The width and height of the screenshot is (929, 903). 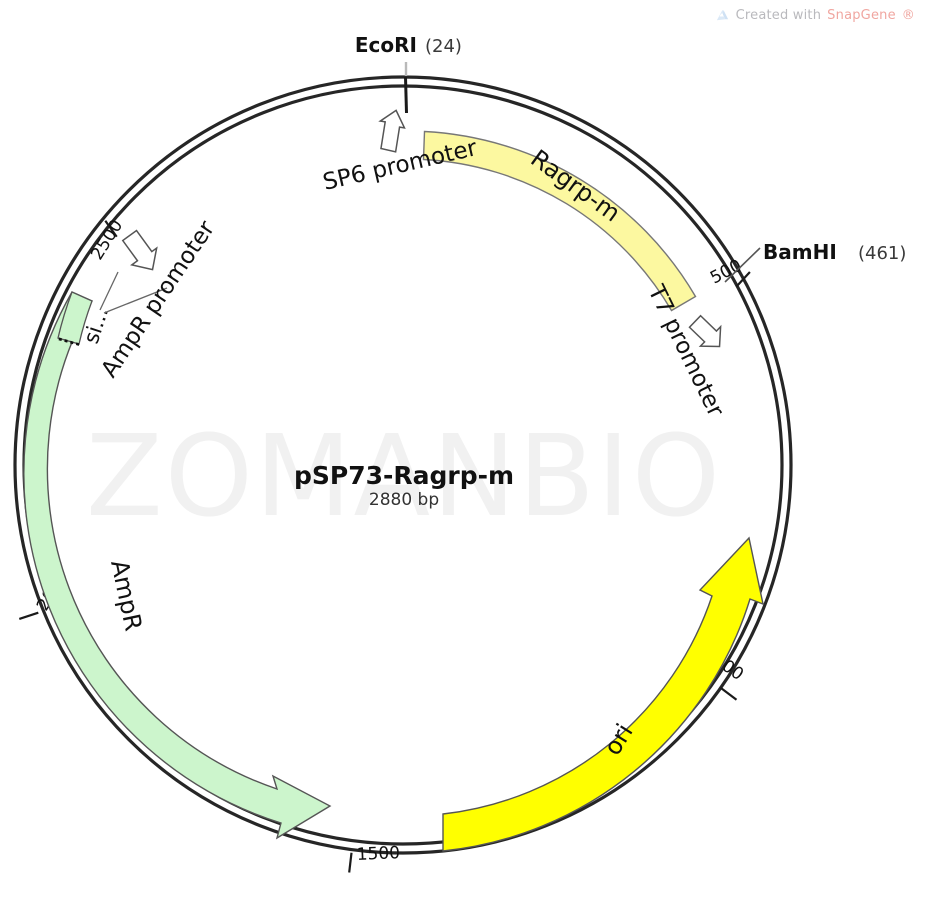 I want to click on snapgene-attribution: Created with SnapGene ®, so click(x=815, y=15).